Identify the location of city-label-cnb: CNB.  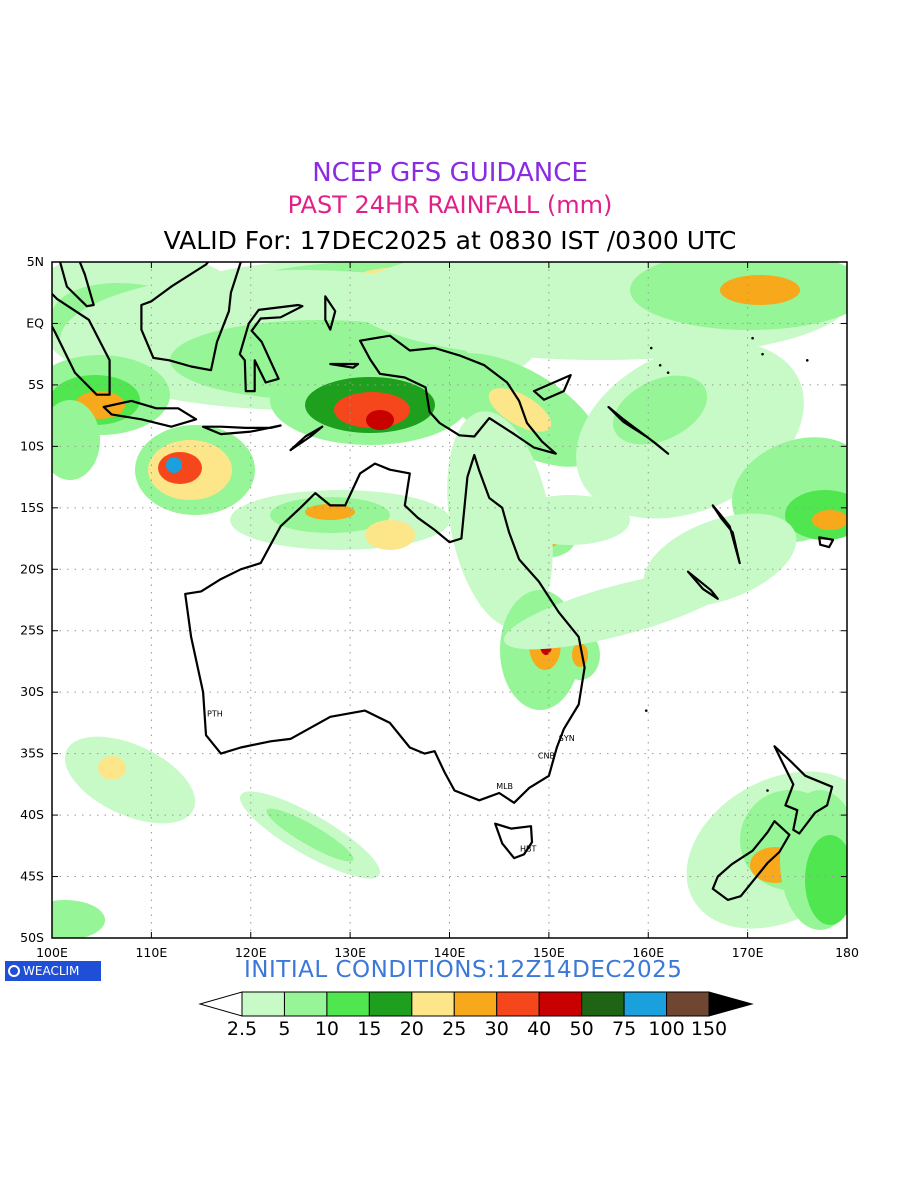
(546, 755).